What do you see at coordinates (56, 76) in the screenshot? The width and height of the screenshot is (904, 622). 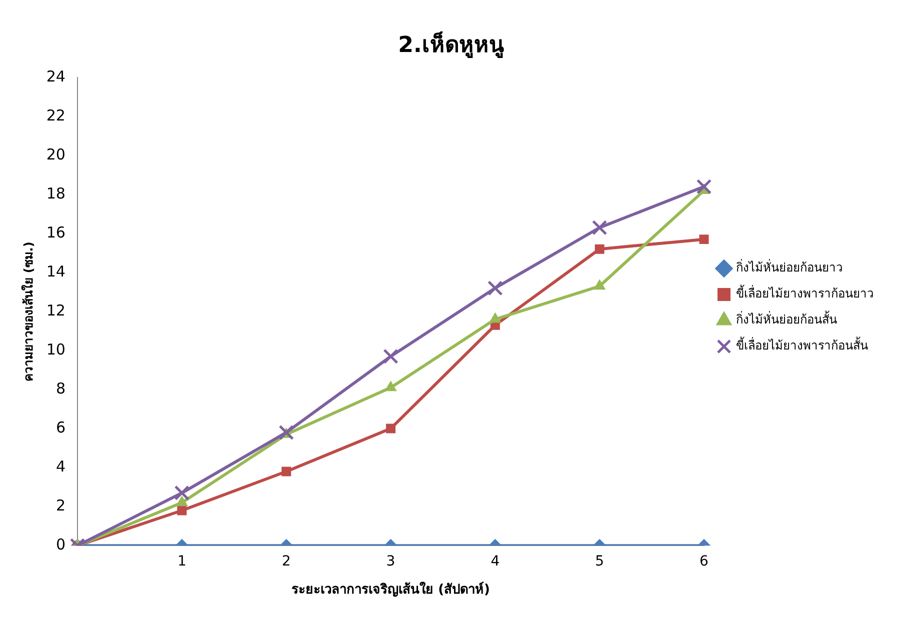 I see `y-tick-label: 24` at bounding box center [56, 76].